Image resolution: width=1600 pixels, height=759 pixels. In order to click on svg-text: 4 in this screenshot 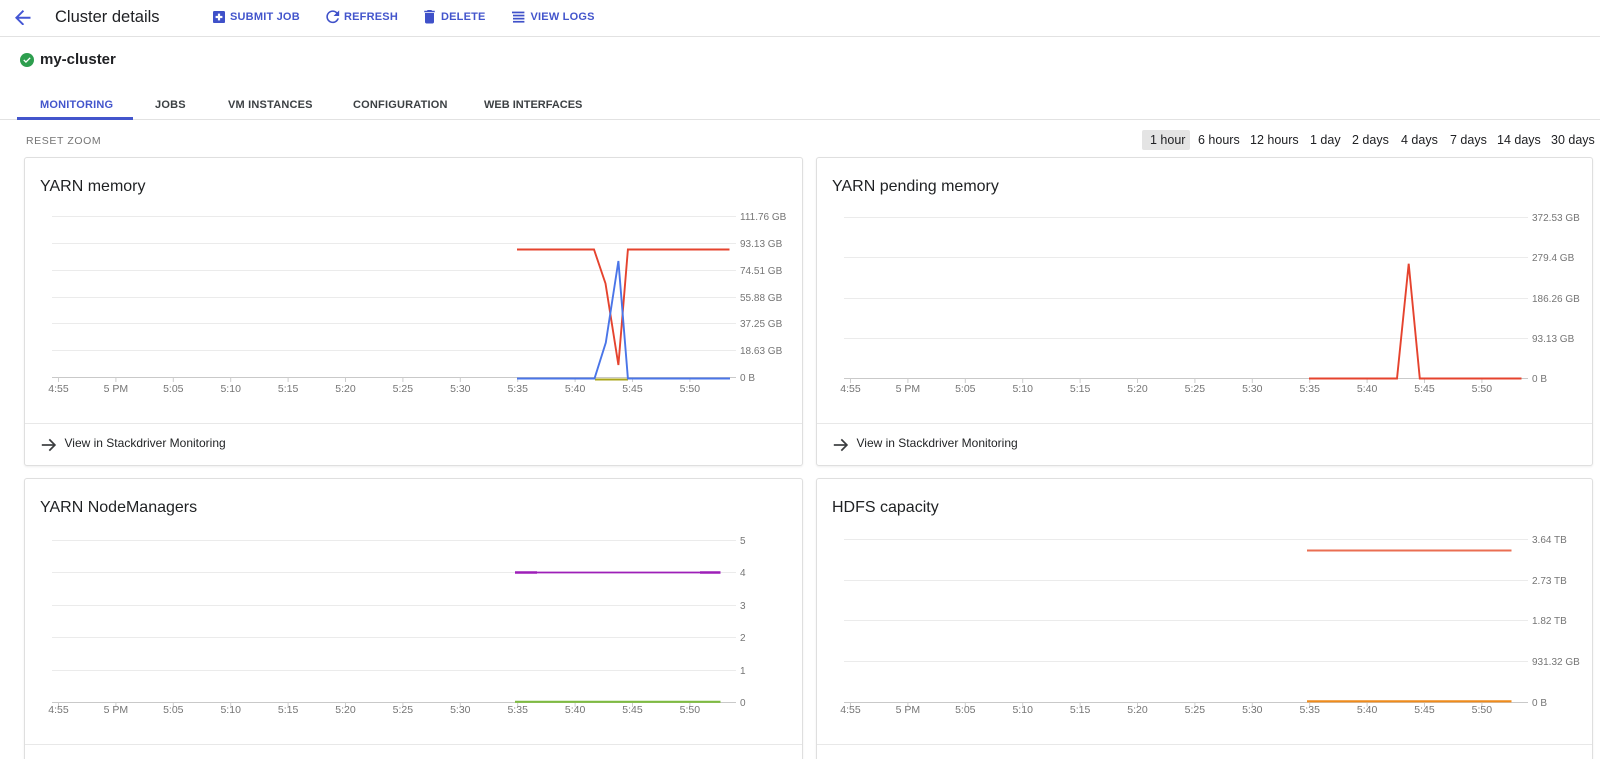, I will do `click(743, 573)`.